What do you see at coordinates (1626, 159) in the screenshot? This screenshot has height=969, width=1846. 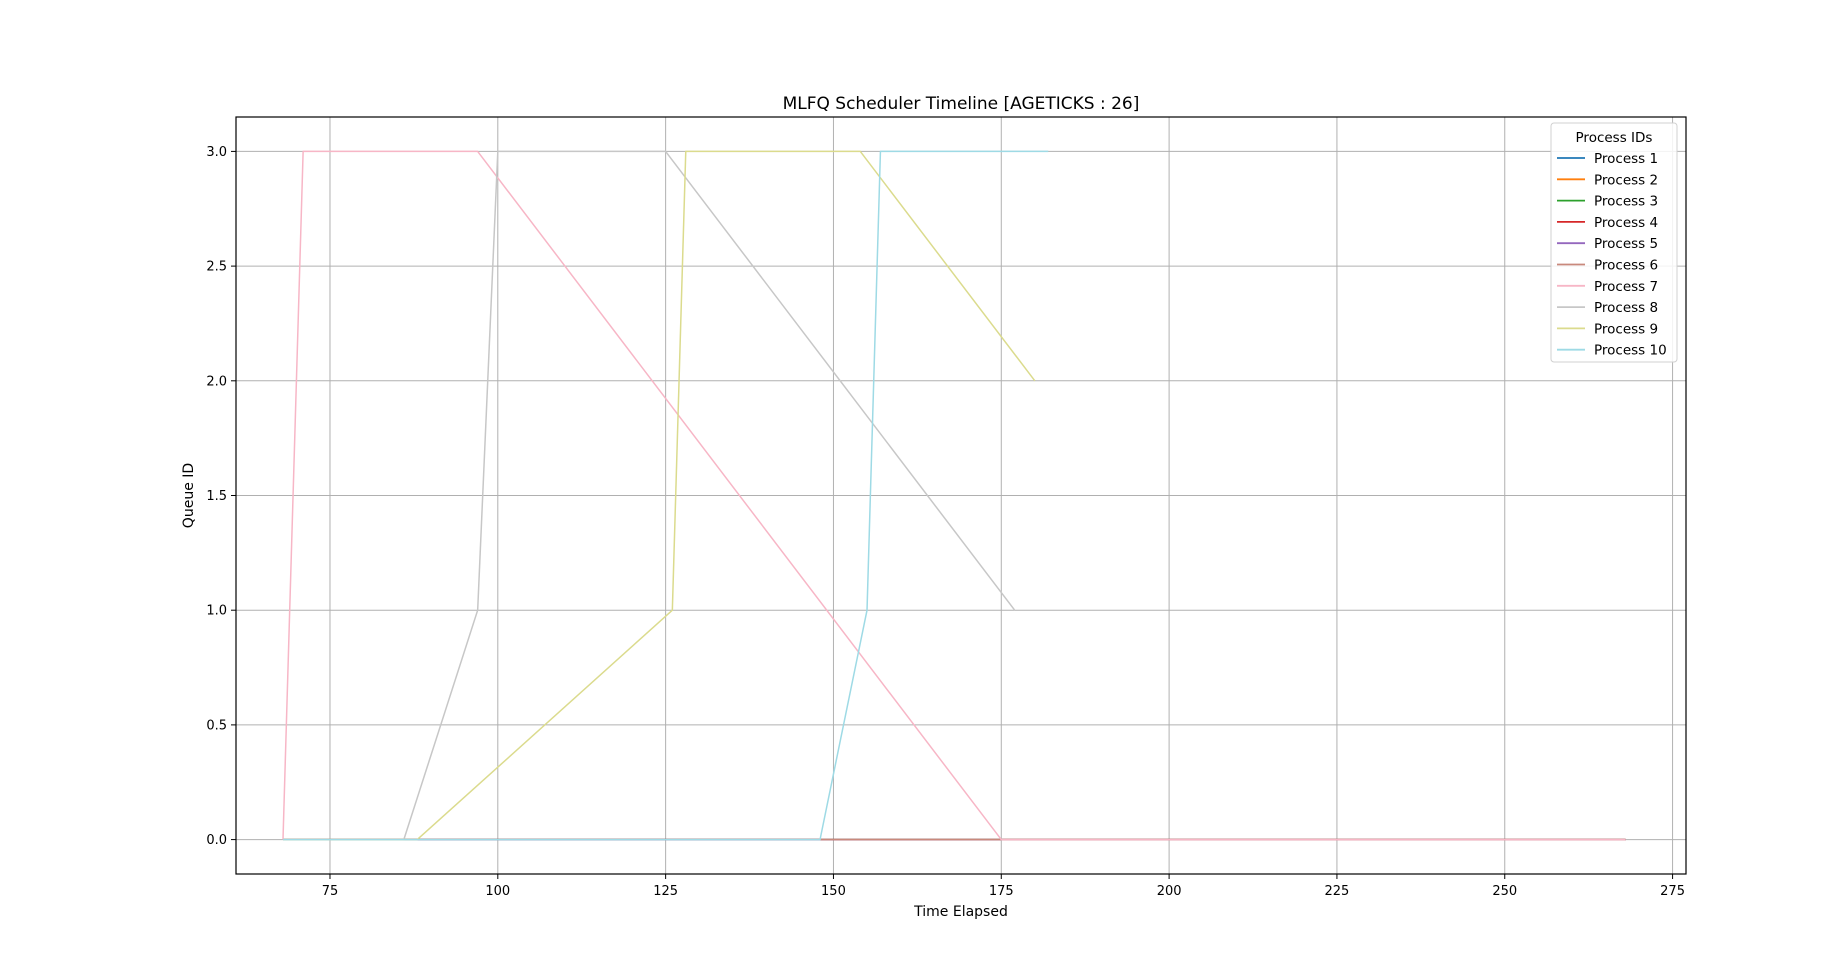 I see `legend-label: Process 1` at bounding box center [1626, 159].